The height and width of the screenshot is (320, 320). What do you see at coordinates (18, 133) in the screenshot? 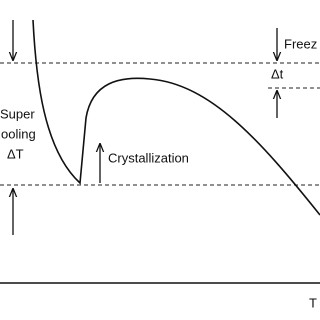
I see `label: ooling` at bounding box center [18, 133].